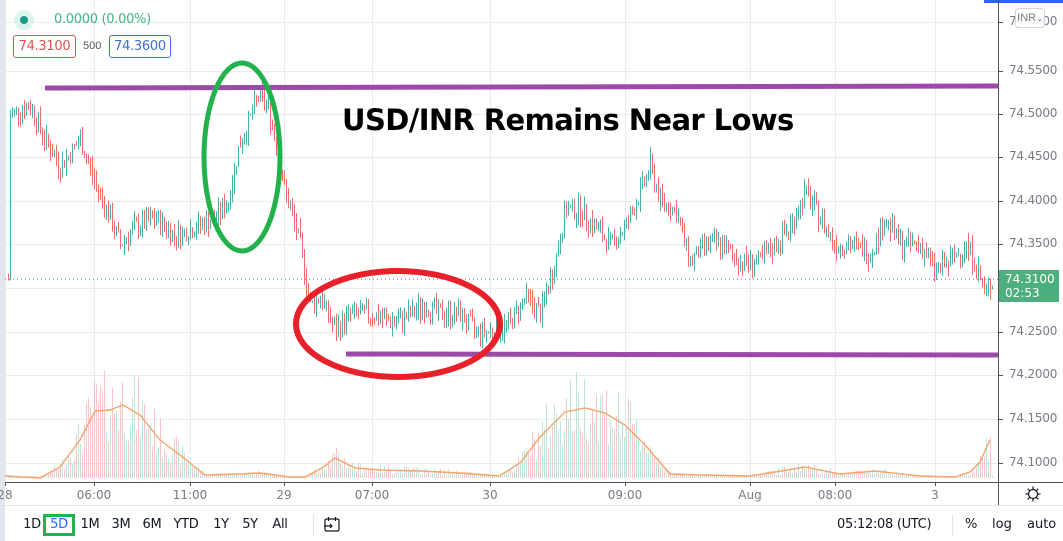  I want to click on currency-dropdown: INR⌄, so click(1030, 18).